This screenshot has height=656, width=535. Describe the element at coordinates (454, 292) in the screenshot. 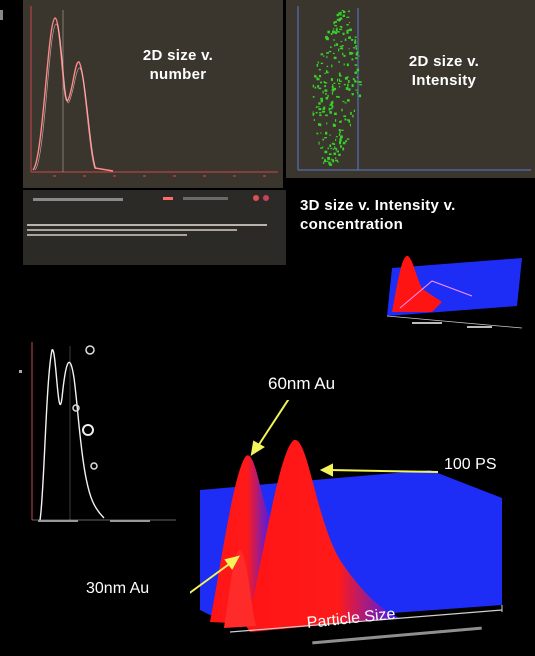

I see `small-3d-surface-plot` at that location.